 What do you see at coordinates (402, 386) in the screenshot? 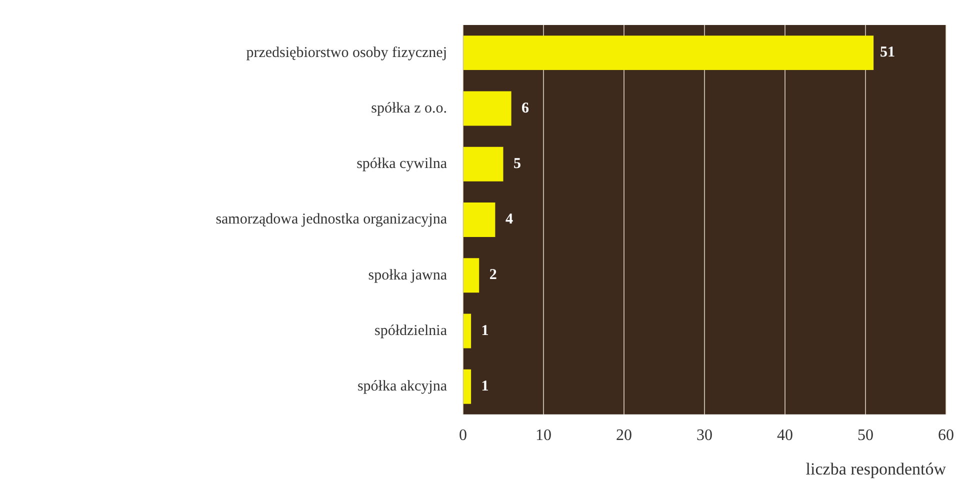
I see `y-tick-label: spółka akcyjna` at bounding box center [402, 386].